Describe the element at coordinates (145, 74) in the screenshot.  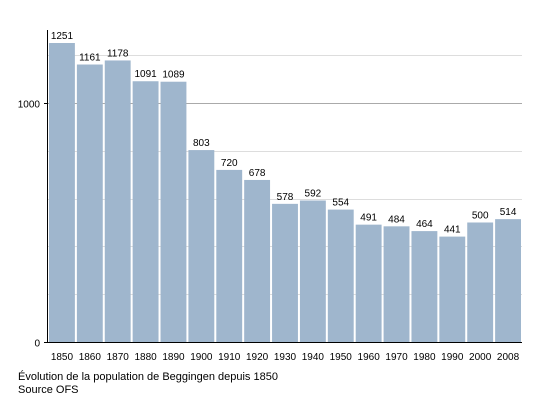
I see `value-label-1880: 1091` at that location.